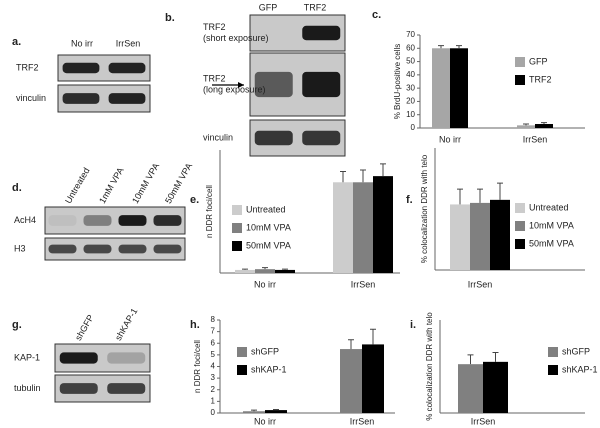 The width and height of the screenshot is (600, 428). Describe the element at coordinates (315, 7) in the screenshot. I see `lane-label: TRF2` at that location.